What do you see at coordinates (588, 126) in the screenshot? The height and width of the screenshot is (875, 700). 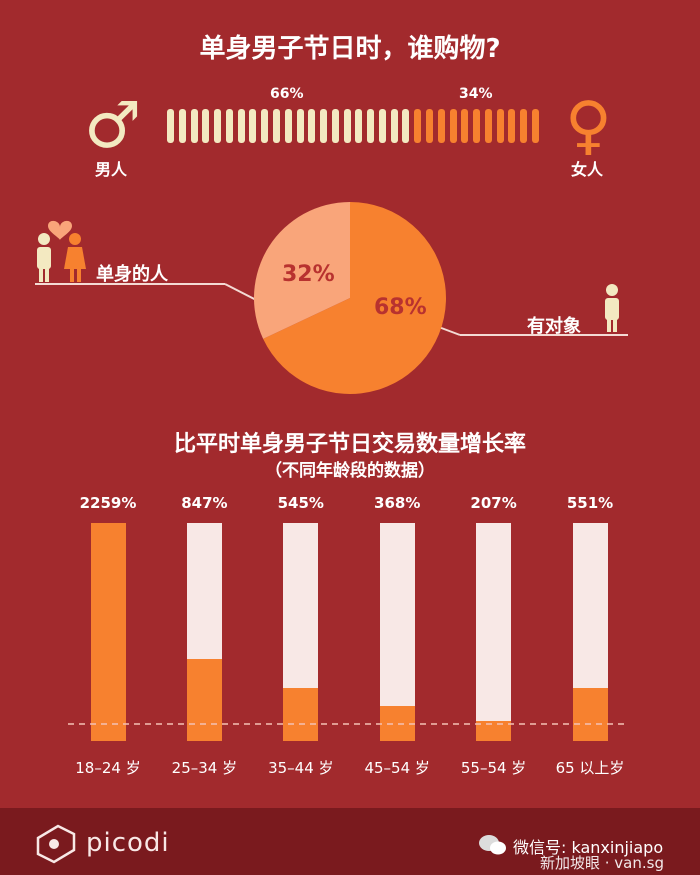 I see `female-symbol-icon: ♀` at bounding box center [588, 126].